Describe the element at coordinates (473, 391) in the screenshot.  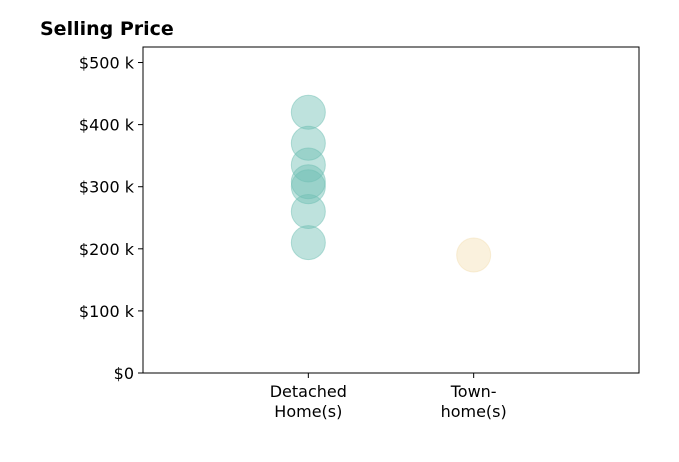
I see `x-tick-label-line: Town-` at that location.